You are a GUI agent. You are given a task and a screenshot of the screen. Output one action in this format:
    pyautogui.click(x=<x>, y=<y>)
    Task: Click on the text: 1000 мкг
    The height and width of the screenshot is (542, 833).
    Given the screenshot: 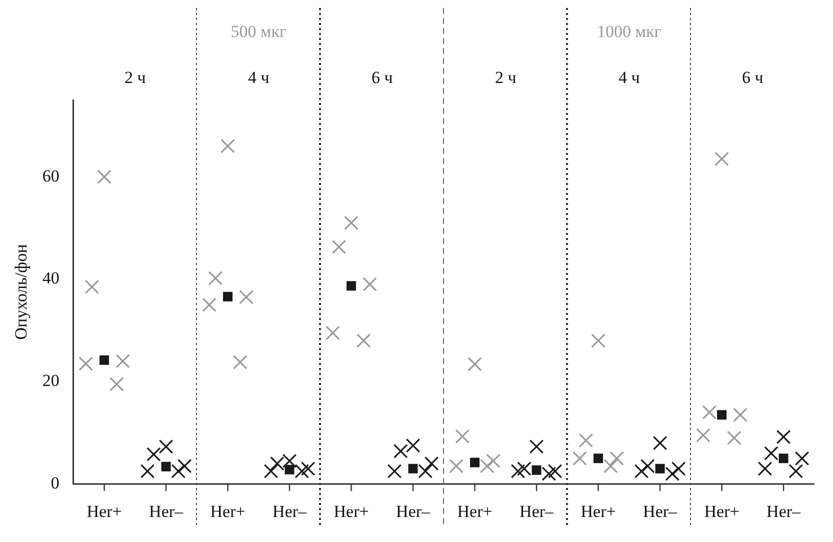 What is the action you would take?
    pyautogui.click(x=629, y=31)
    